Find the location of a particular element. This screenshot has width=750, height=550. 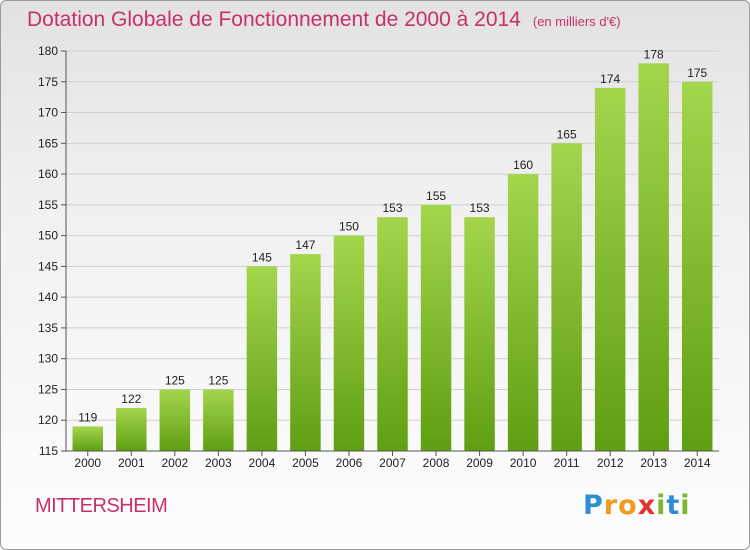

logo-letter: P is located at coordinates (593, 505).